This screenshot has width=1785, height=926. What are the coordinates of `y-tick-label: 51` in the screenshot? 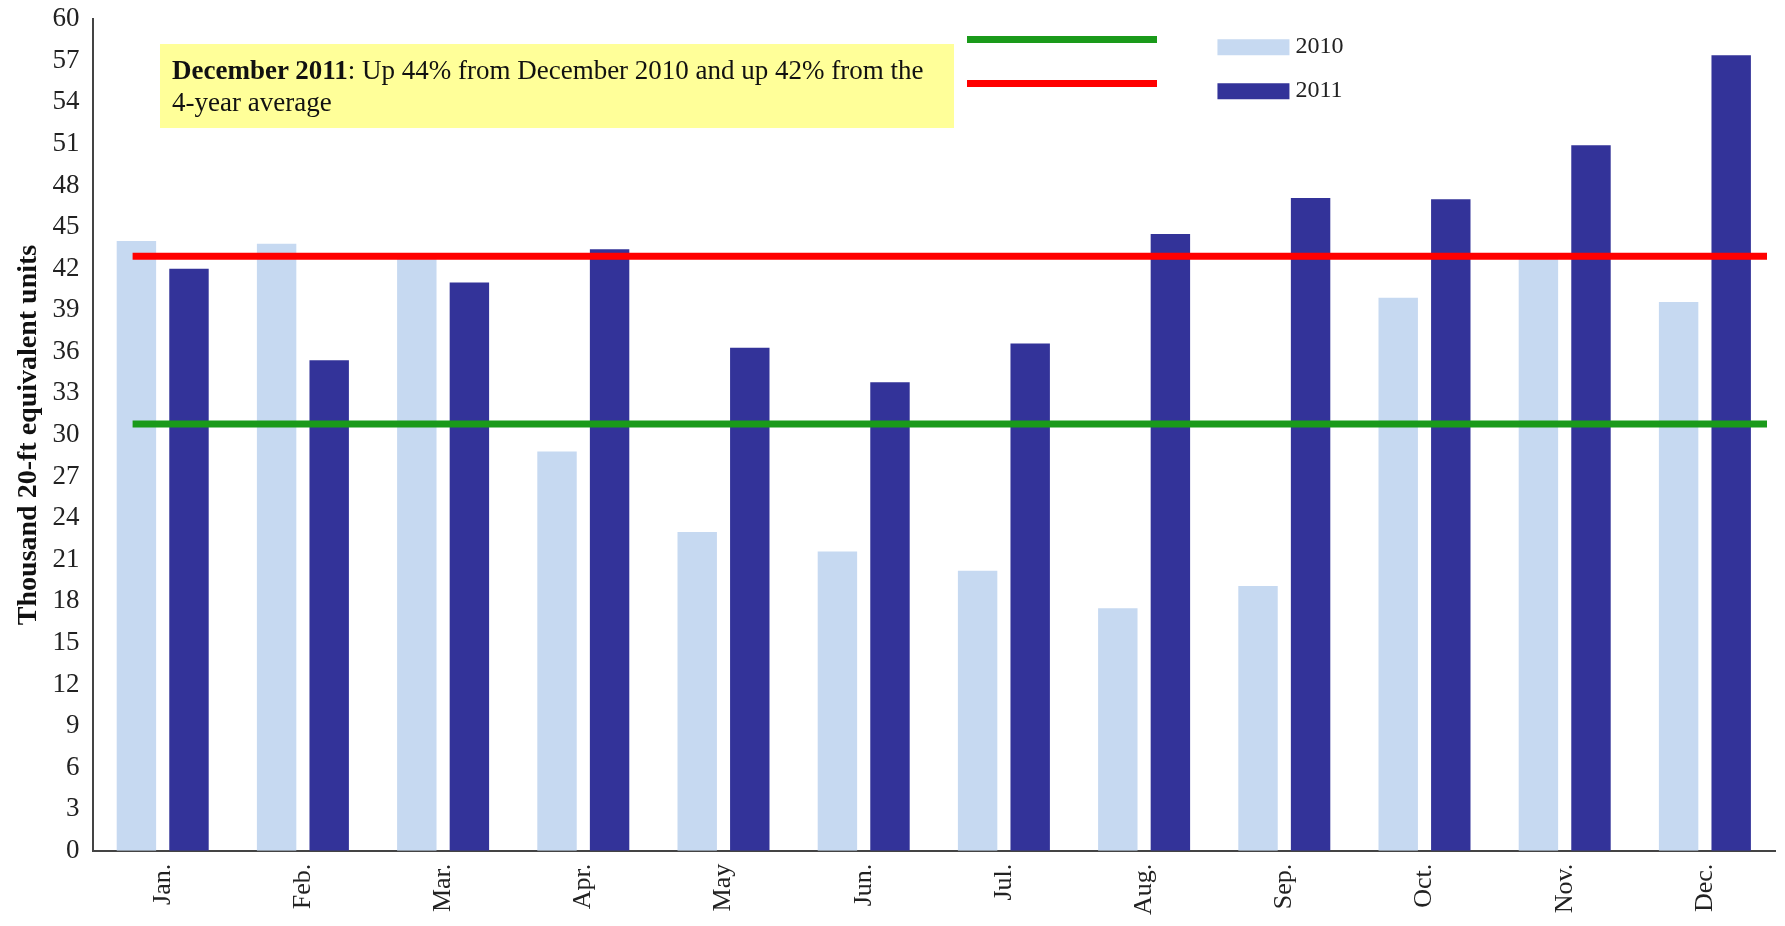 It's located at (66, 142).